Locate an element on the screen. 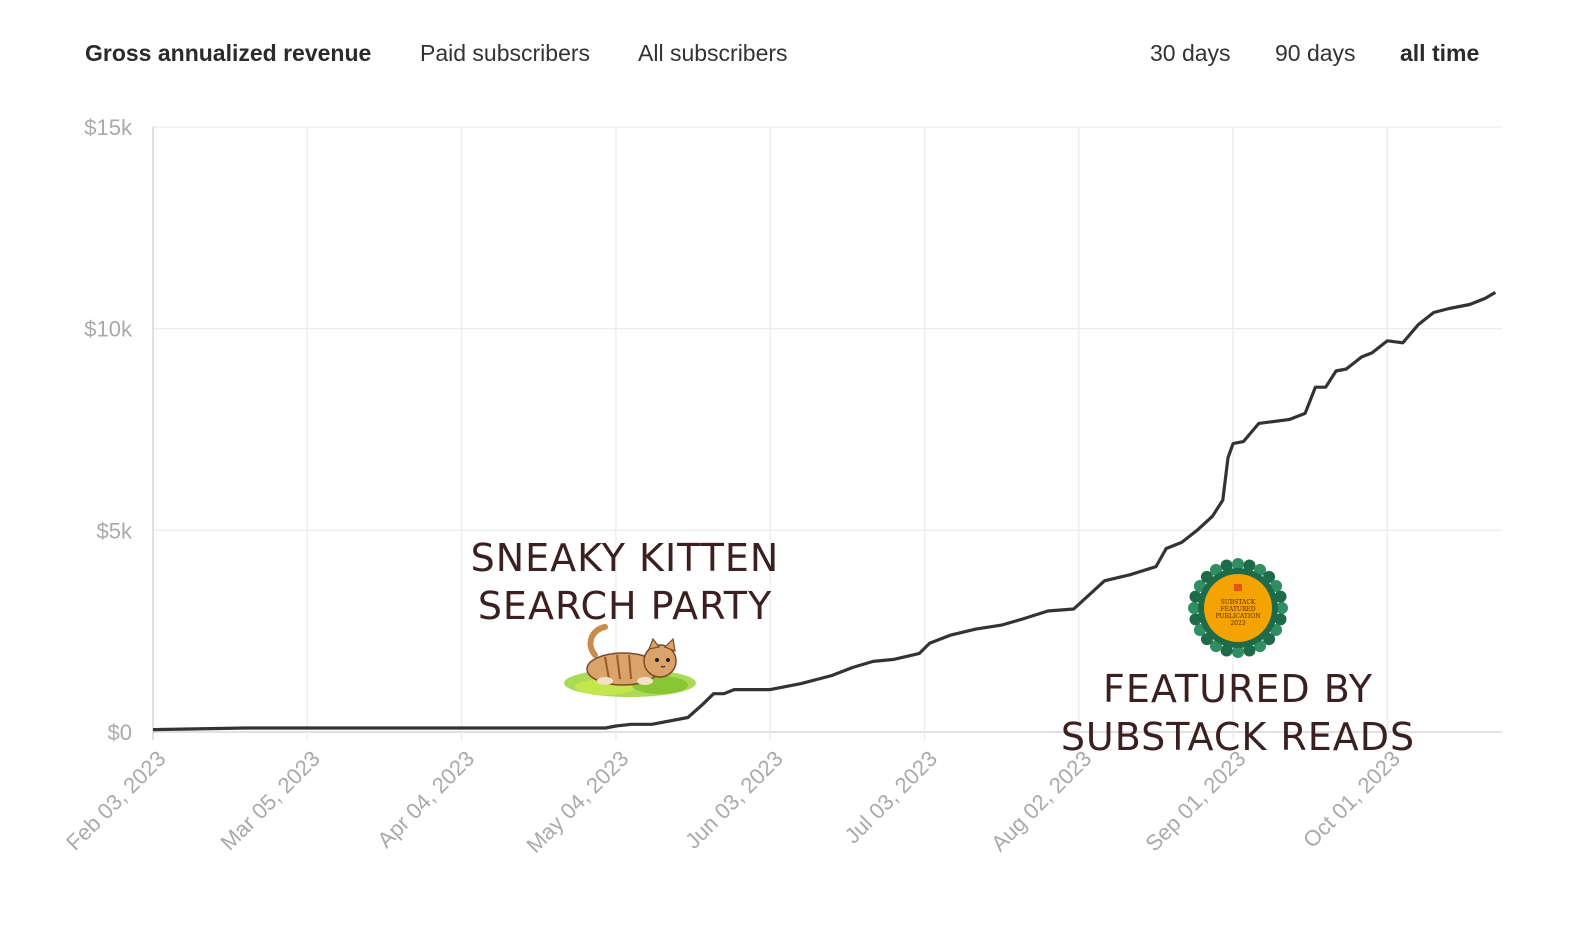 This screenshot has height=940, width=1588. badge-text: SUBSTACK FEATURED PUBLICATION 2023 is located at coordinates (1238, 613).